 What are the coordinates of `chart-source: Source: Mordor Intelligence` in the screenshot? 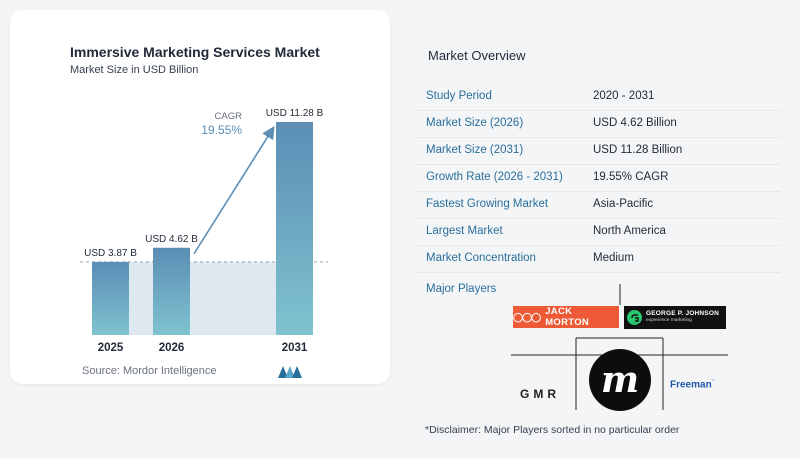 It's located at (149, 371).